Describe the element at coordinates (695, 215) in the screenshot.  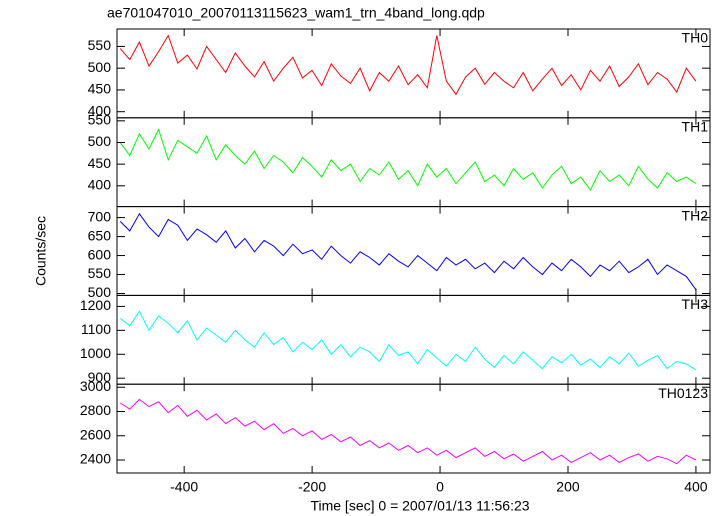
I see `panel-label: TH2` at that location.